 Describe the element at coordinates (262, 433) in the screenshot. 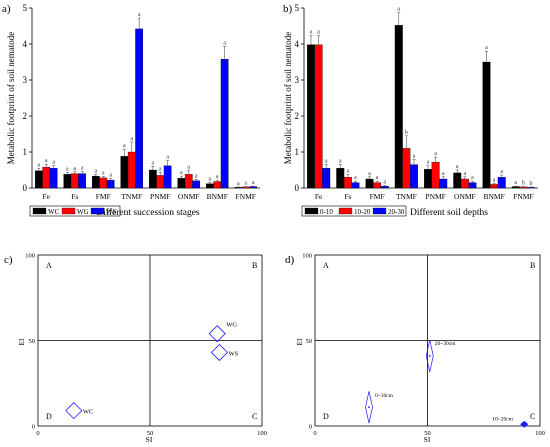

I see `x-tick-label: 100` at that location.